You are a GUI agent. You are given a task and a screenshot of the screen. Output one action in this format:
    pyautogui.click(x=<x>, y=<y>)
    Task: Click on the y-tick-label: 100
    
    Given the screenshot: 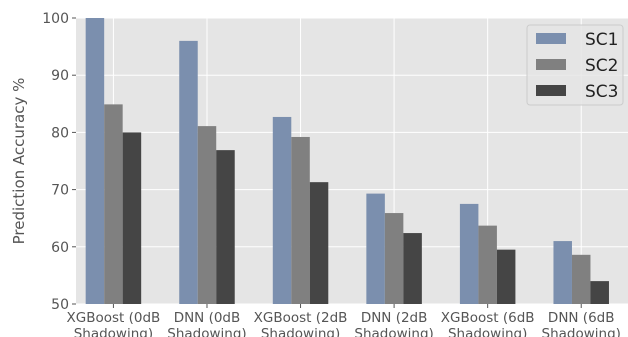 What is the action you would take?
    pyautogui.click(x=55, y=19)
    